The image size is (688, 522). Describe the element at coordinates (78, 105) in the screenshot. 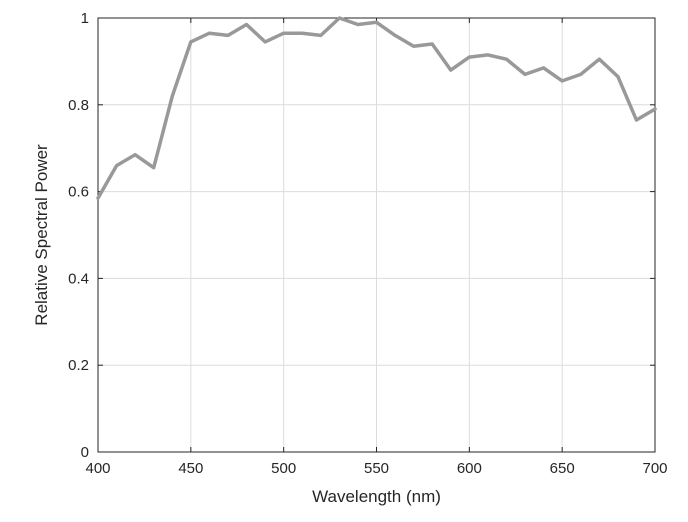

I see `y-tick-label: 0.8` at that location.